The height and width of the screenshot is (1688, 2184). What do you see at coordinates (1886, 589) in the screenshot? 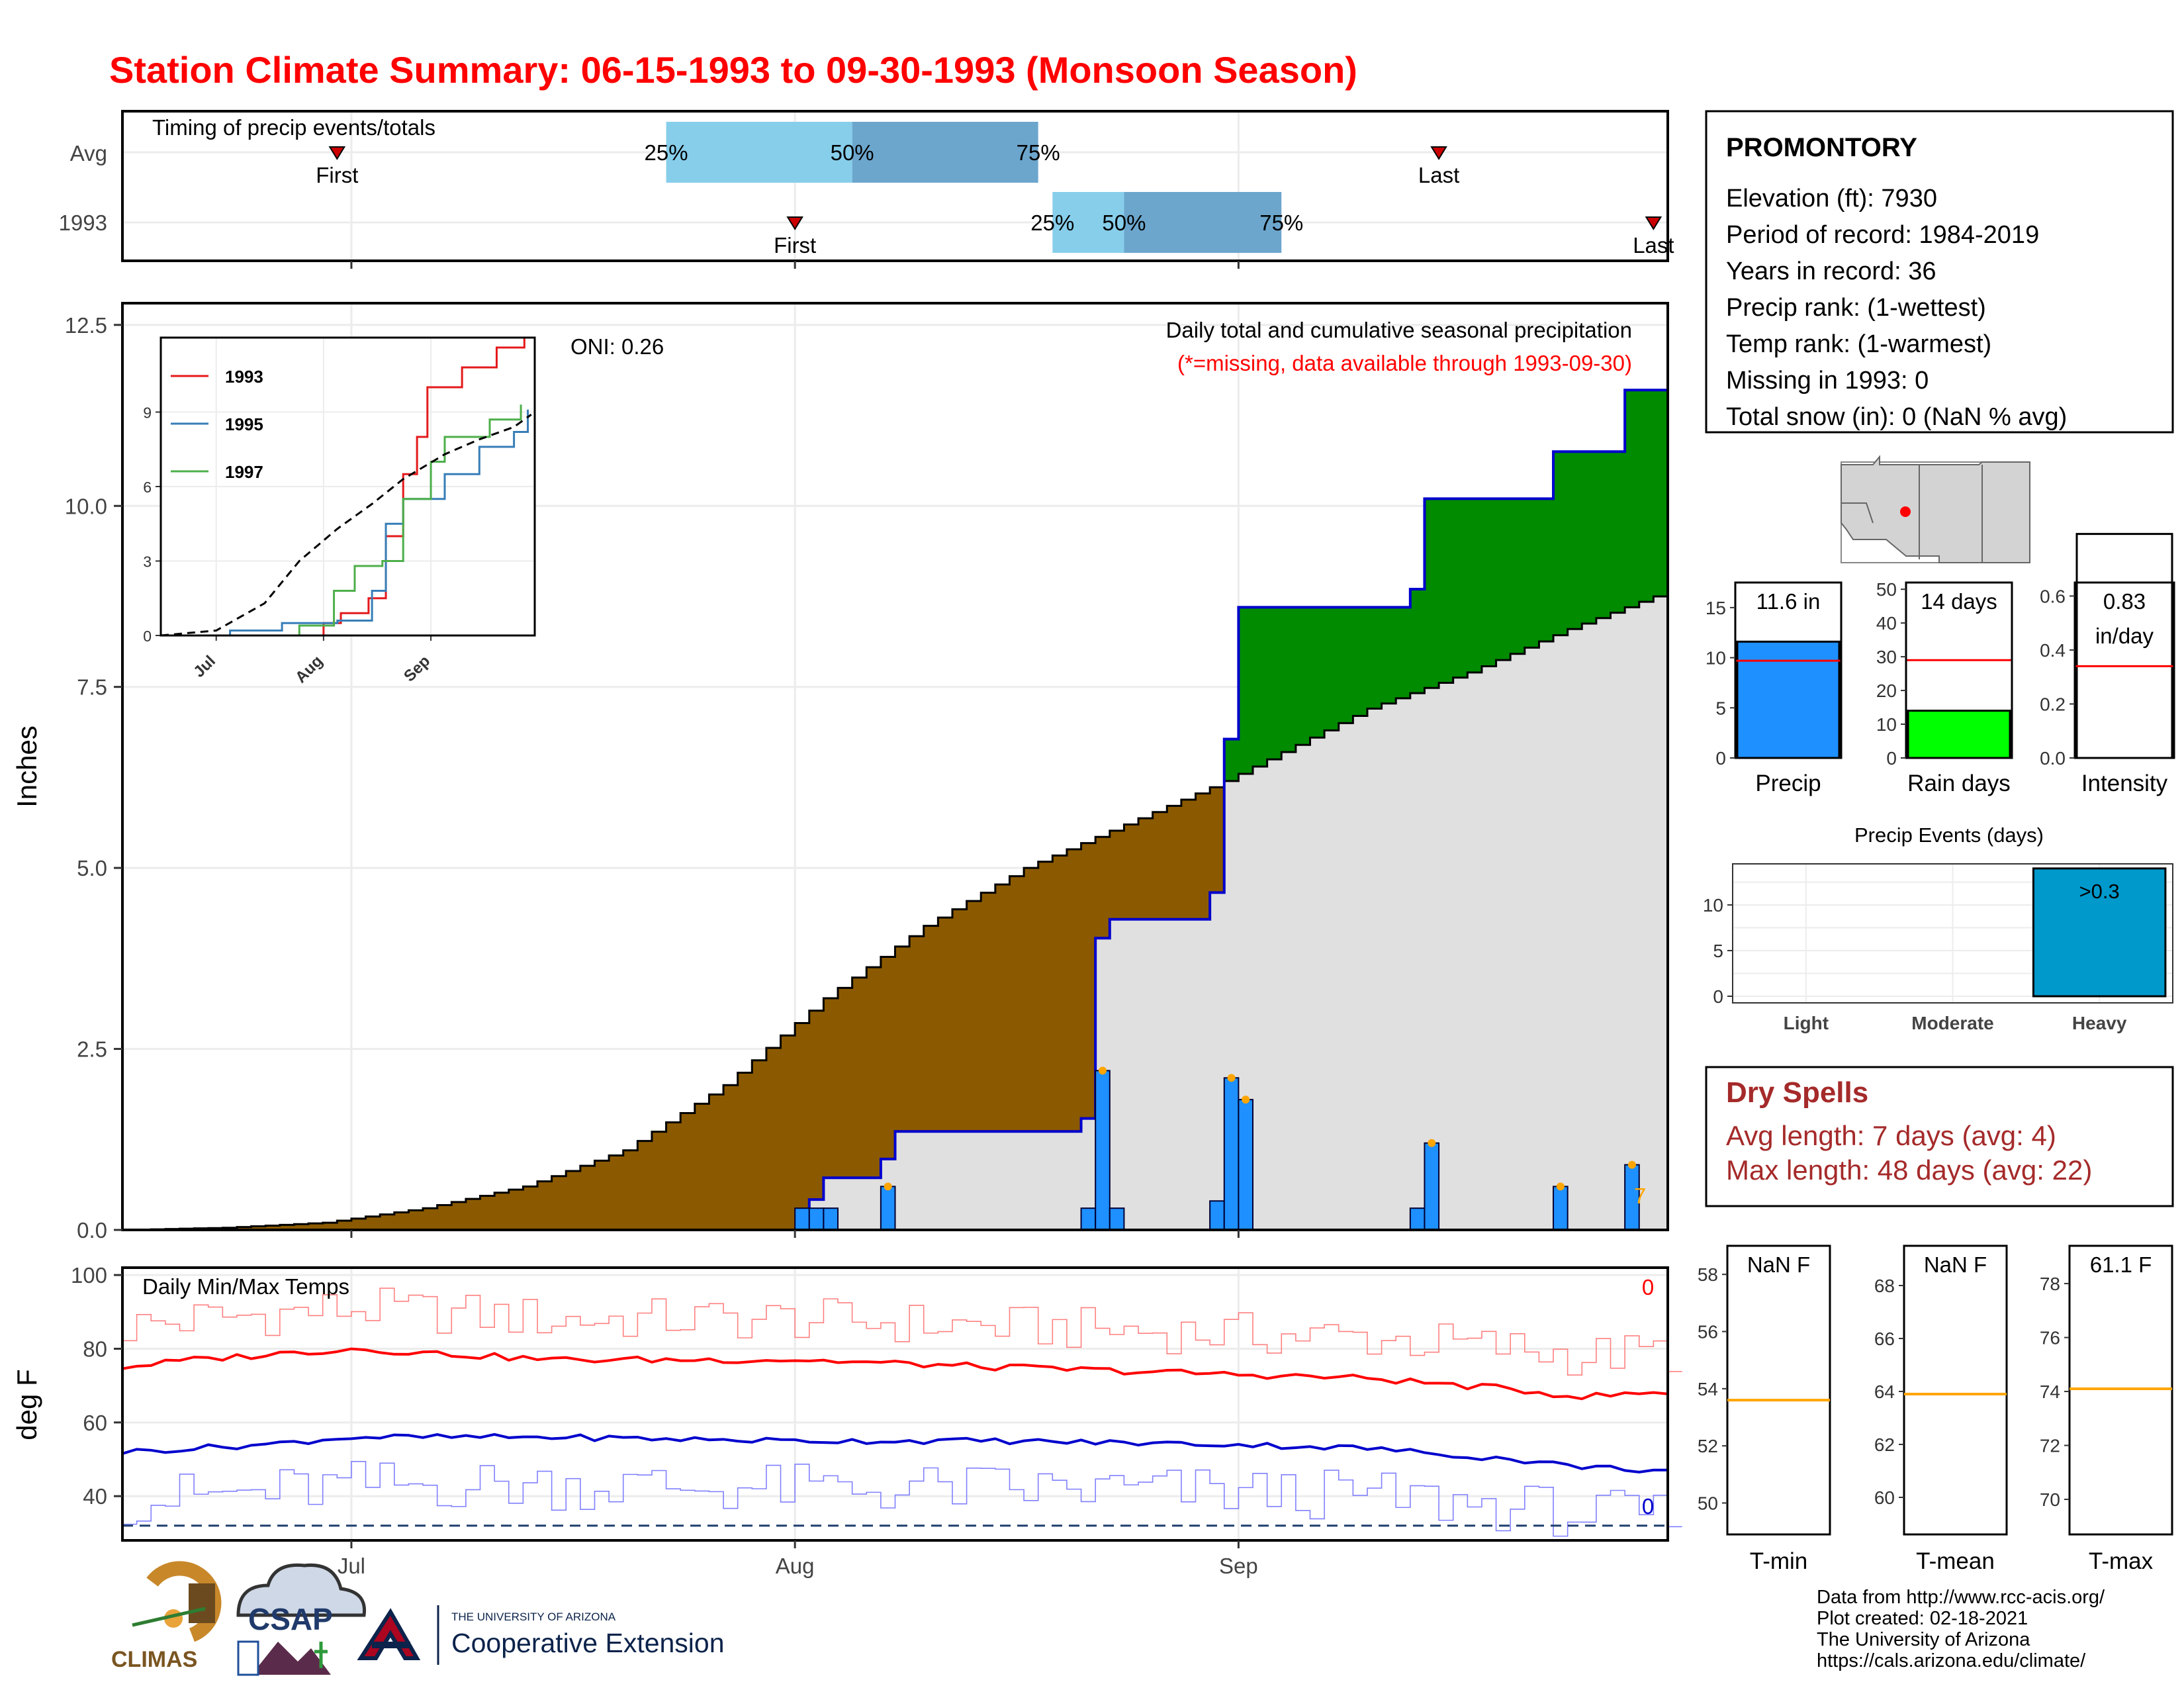
I see `mini-y-tick-label: 50` at bounding box center [1886, 589].